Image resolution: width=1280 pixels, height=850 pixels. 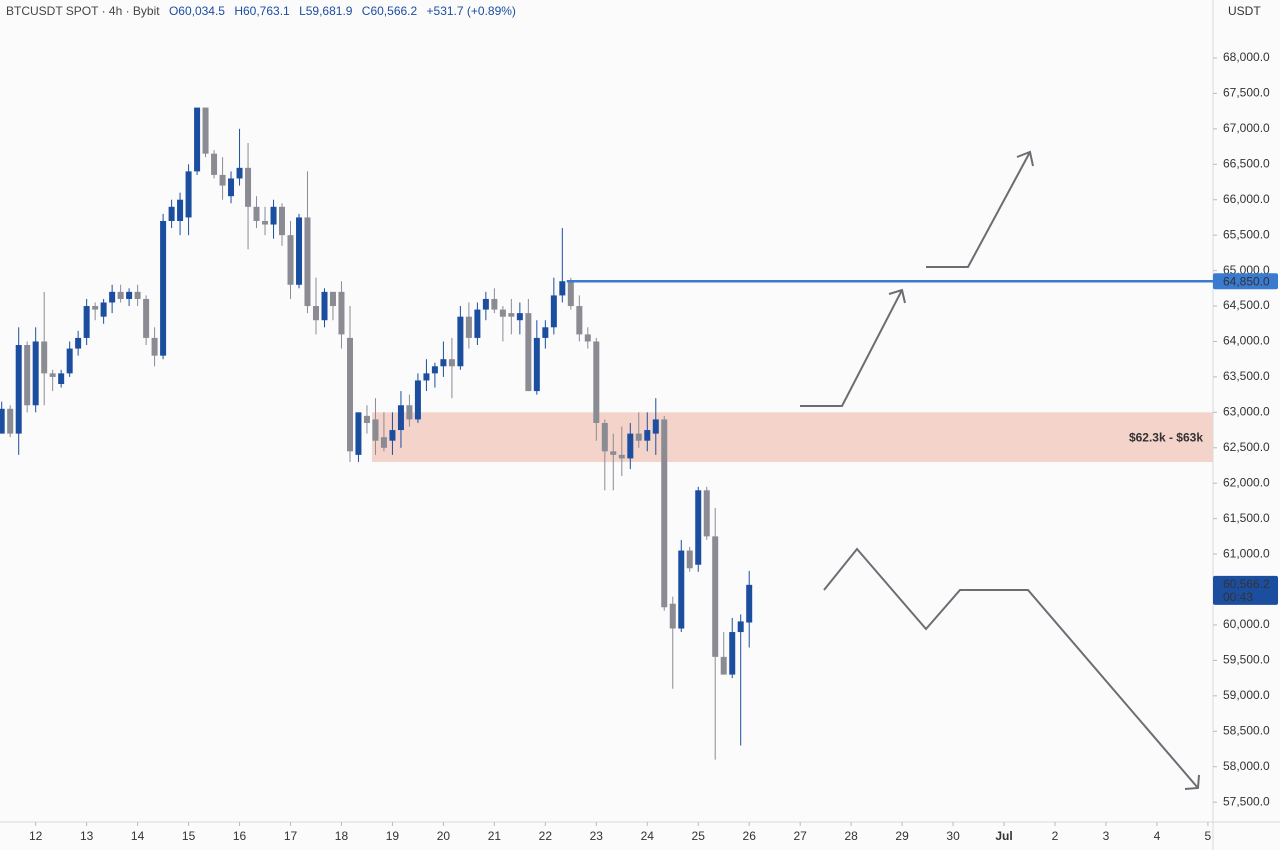 What do you see at coordinates (1246, 584) in the screenshot?
I see `price-tag-label: 60,566.2` at bounding box center [1246, 584].